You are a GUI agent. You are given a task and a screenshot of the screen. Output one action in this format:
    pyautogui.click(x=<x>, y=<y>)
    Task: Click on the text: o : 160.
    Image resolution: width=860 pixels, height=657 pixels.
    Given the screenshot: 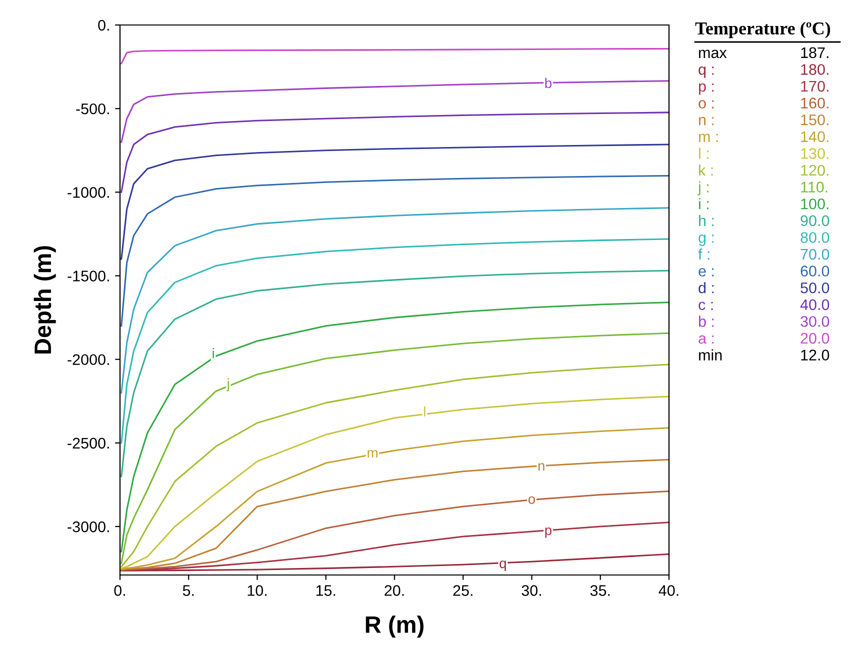 What is the action you would take?
    pyautogui.click(x=763, y=103)
    